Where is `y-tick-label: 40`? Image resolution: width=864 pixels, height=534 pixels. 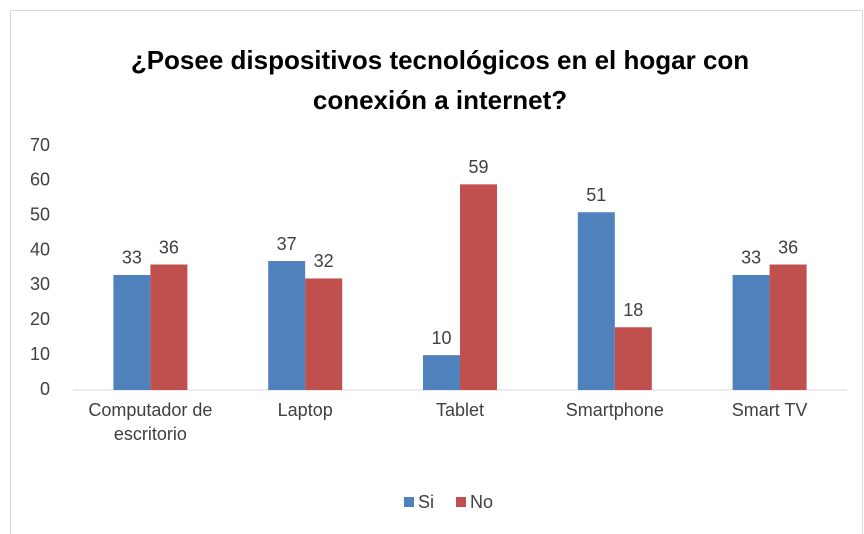
y-tick-label: 40 is located at coordinates (40, 249).